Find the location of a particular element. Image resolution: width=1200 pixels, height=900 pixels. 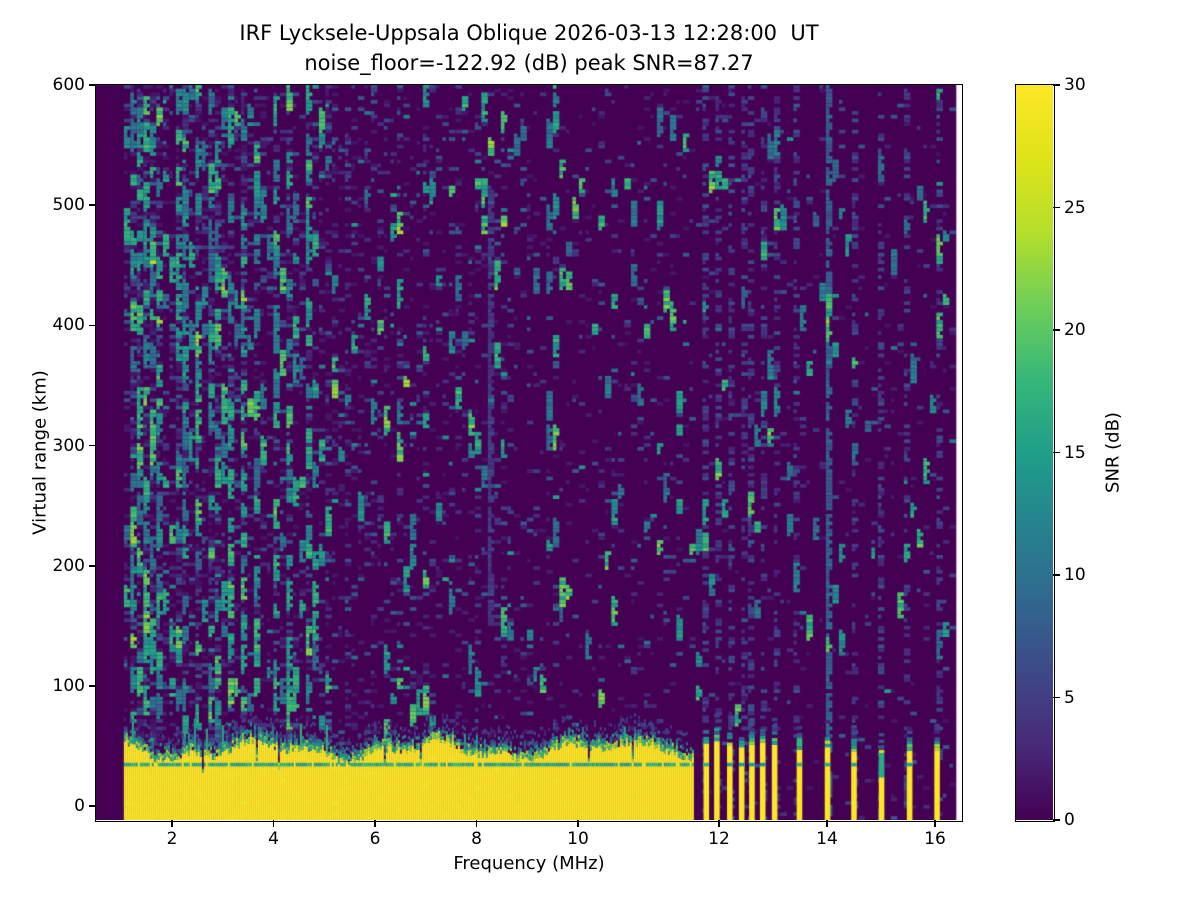

x-tick-label: 10 is located at coordinates (578, 839).